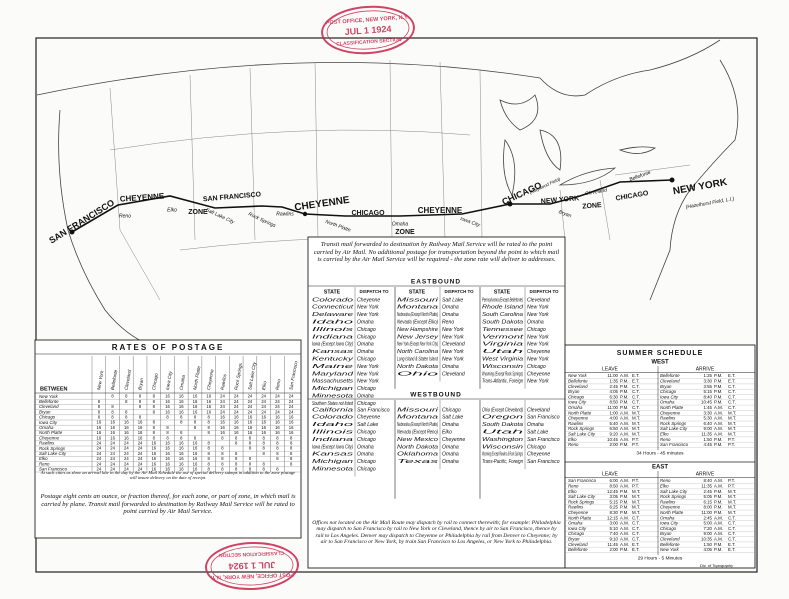 The image size is (789, 599). I want to click on schedule-cell: Reno, so click(573, 485).